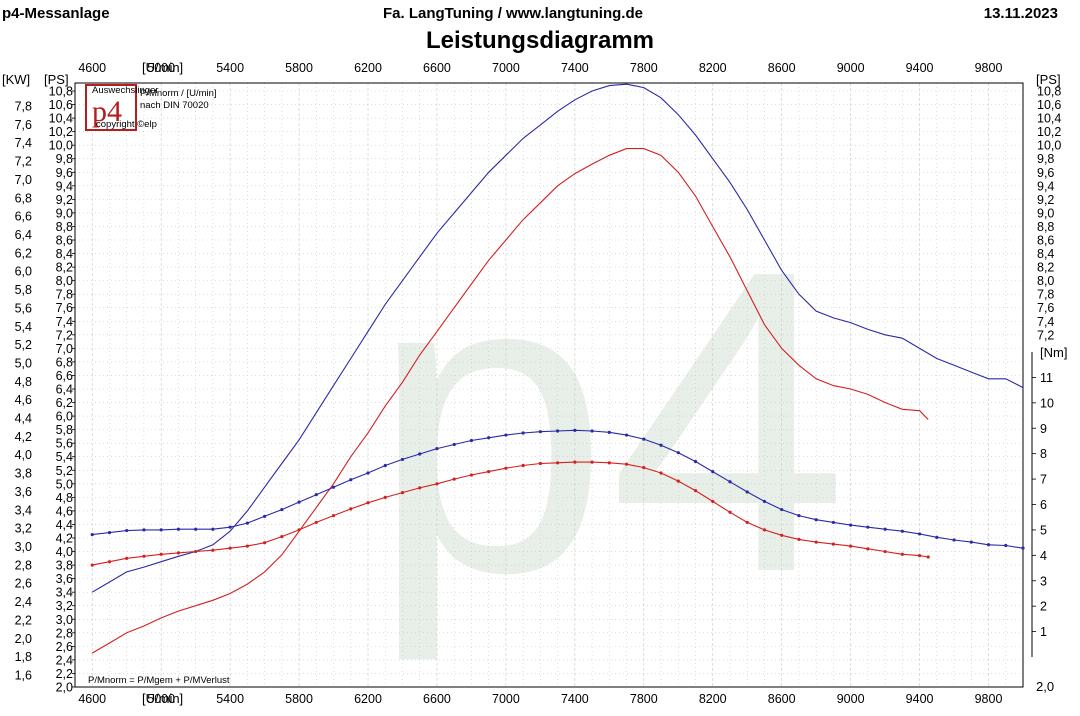 The width and height of the screenshot is (1080, 716). I want to click on x-tick-label-bottom: 9800, so click(989, 699).